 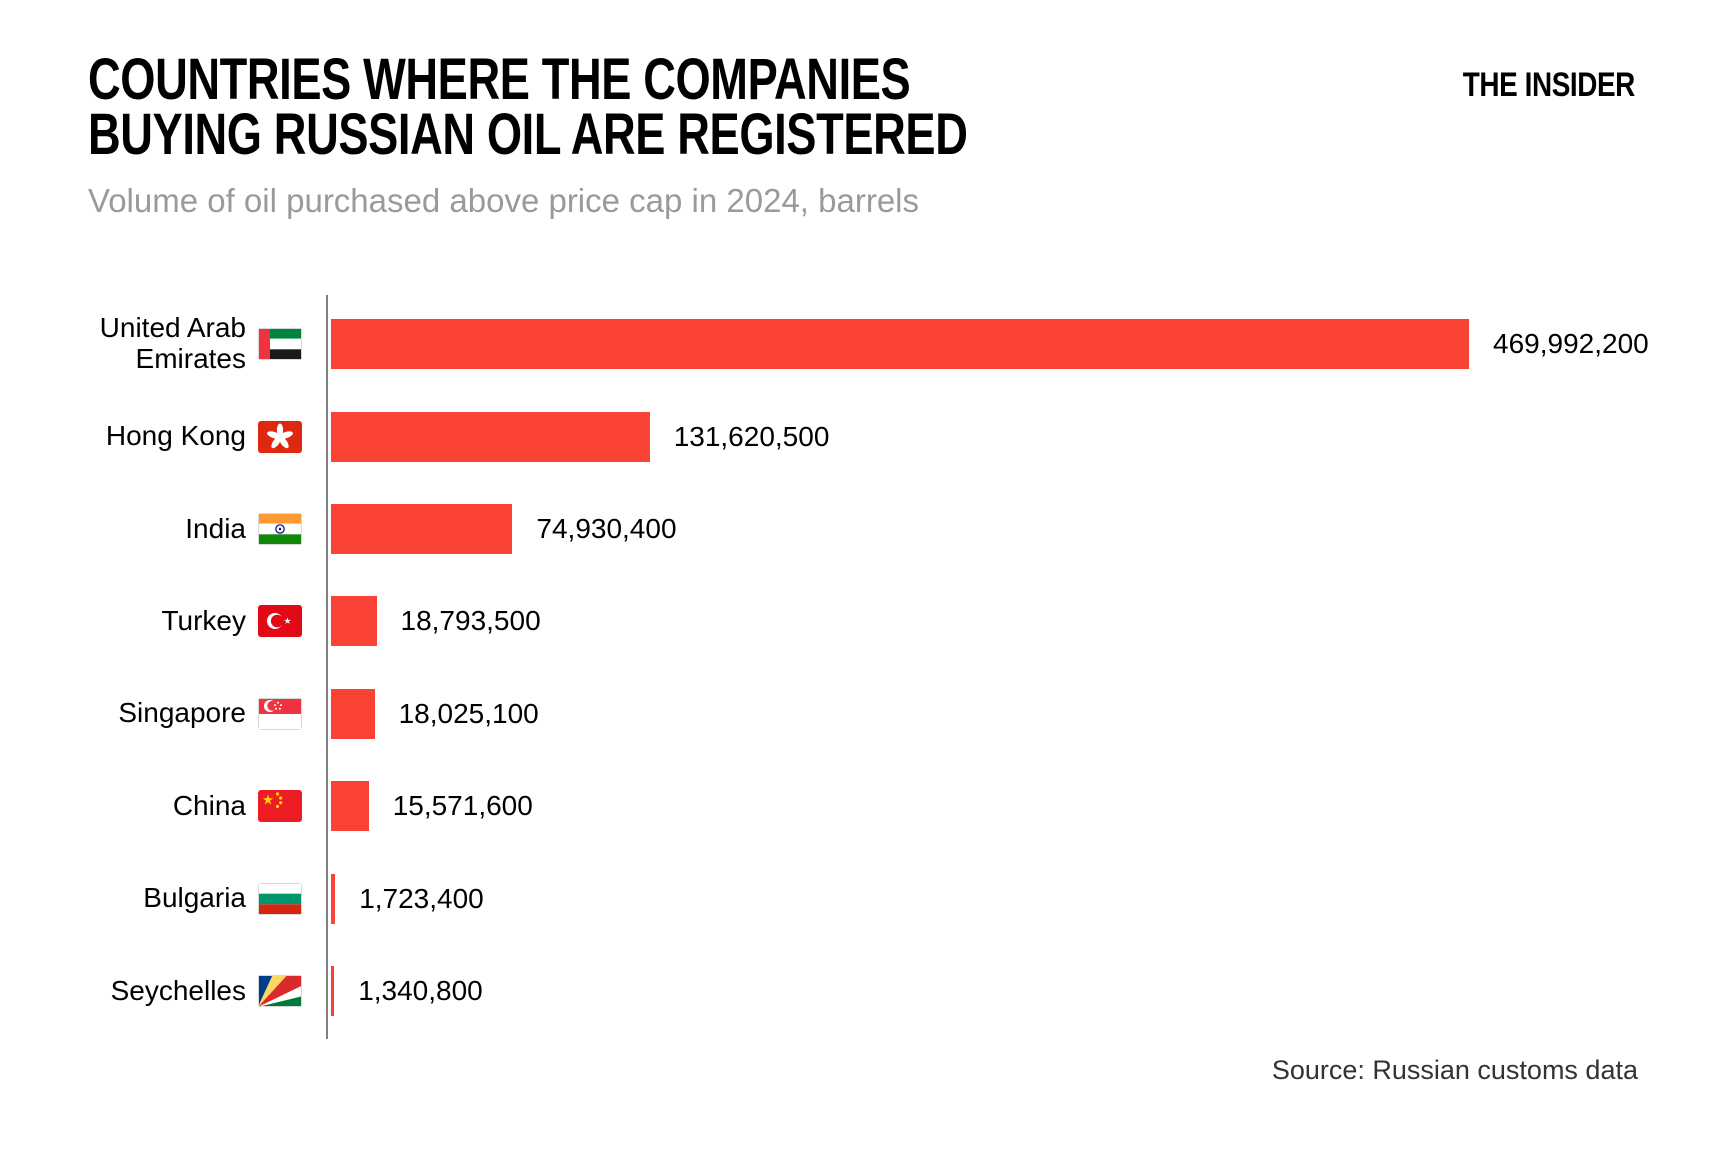 What do you see at coordinates (528, 135) in the screenshot?
I see `title-line-2: BUYING RUSSIAN OIL ARE REGISTERED` at bounding box center [528, 135].